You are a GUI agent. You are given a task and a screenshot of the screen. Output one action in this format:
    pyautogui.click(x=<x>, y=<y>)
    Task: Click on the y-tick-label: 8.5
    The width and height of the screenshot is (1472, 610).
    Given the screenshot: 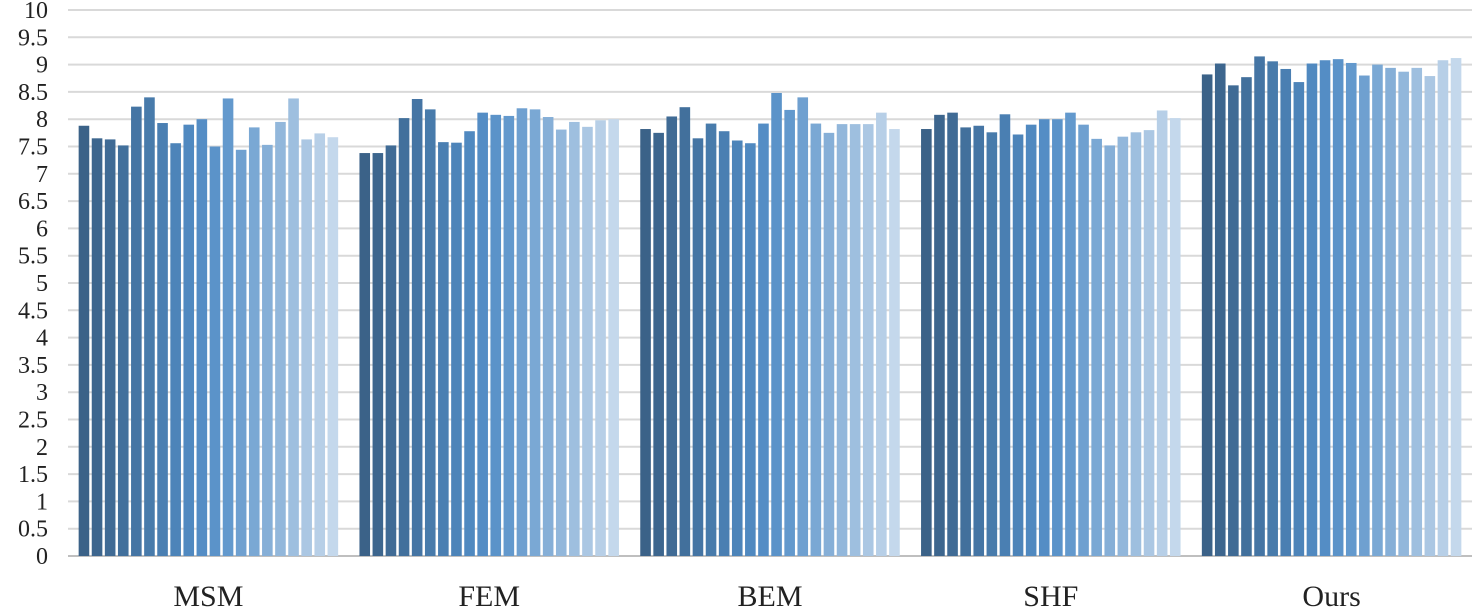 What is the action you would take?
    pyautogui.click(x=33, y=93)
    